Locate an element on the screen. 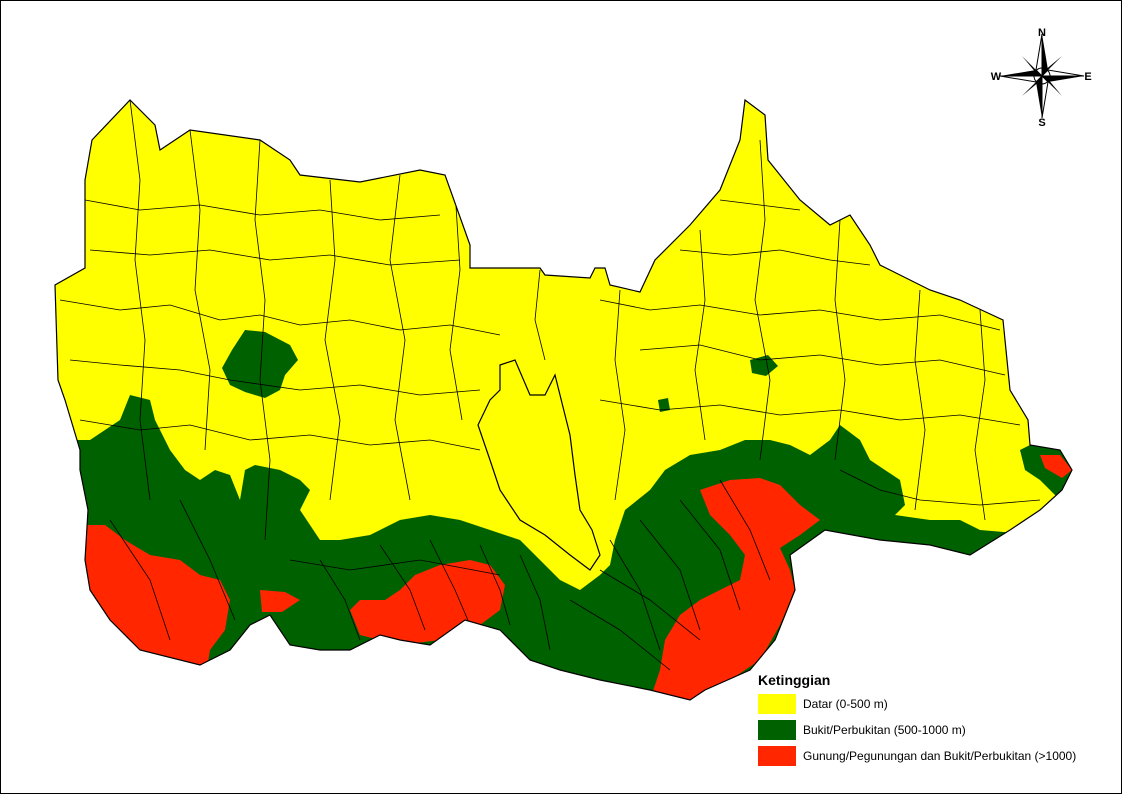  legend-item-hills: Bukit/Perbukitan (500-1000 m) is located at coordinates (938, 730).